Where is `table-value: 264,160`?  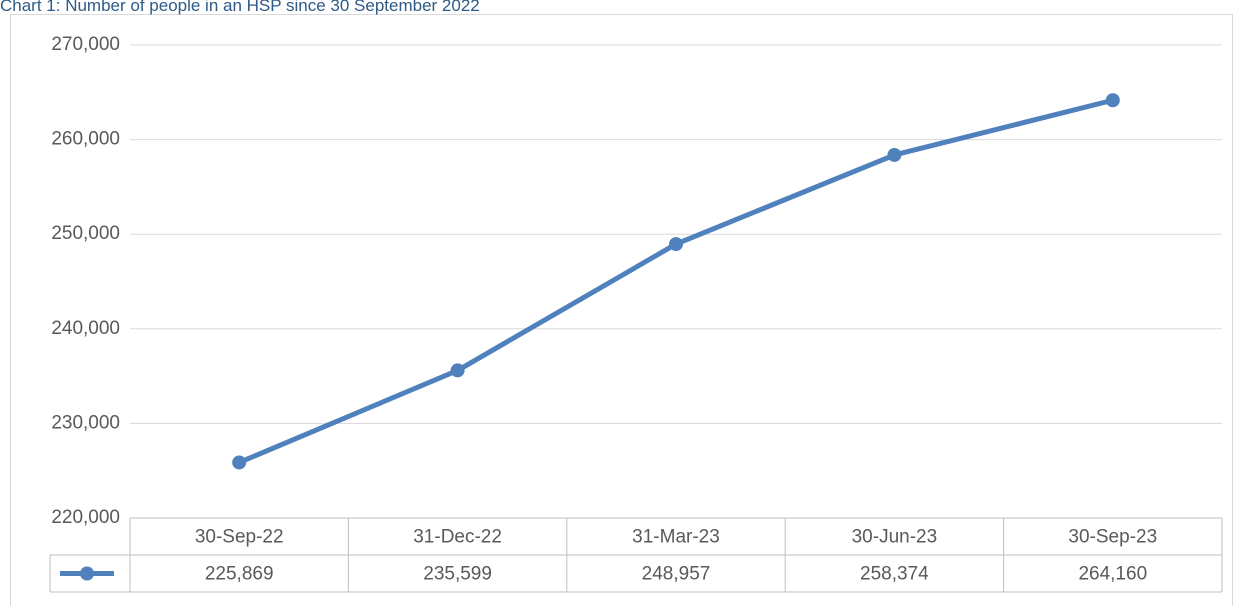
table-value: 264,160 is located at coordinates (1112, 574).